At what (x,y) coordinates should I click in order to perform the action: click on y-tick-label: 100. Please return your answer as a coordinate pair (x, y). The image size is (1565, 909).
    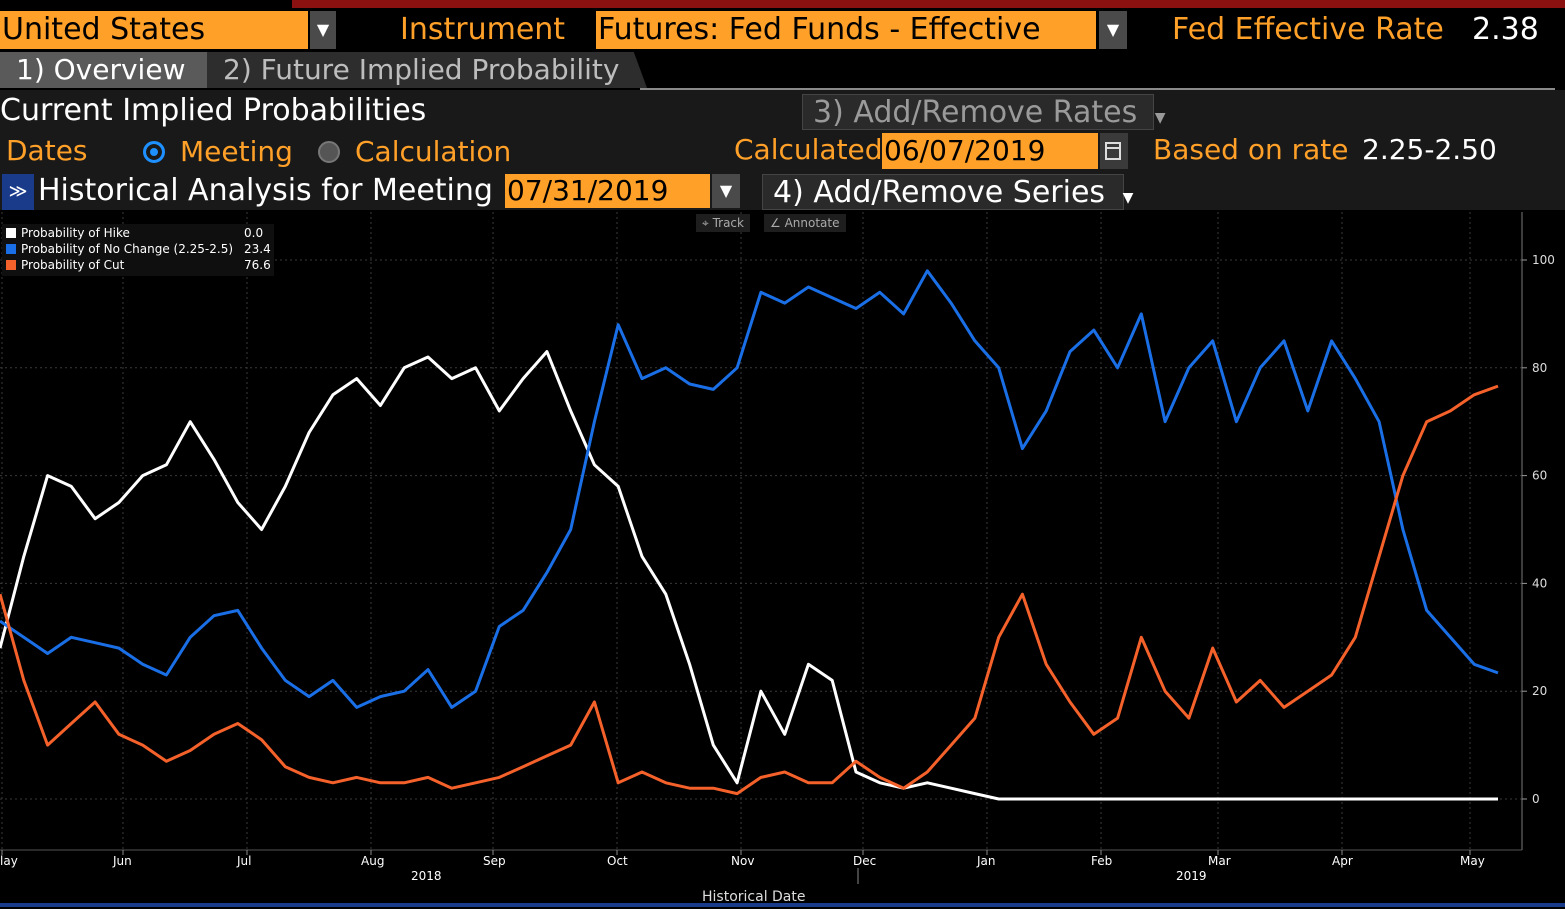
    Looking at the image, I should click on (1543, 260).